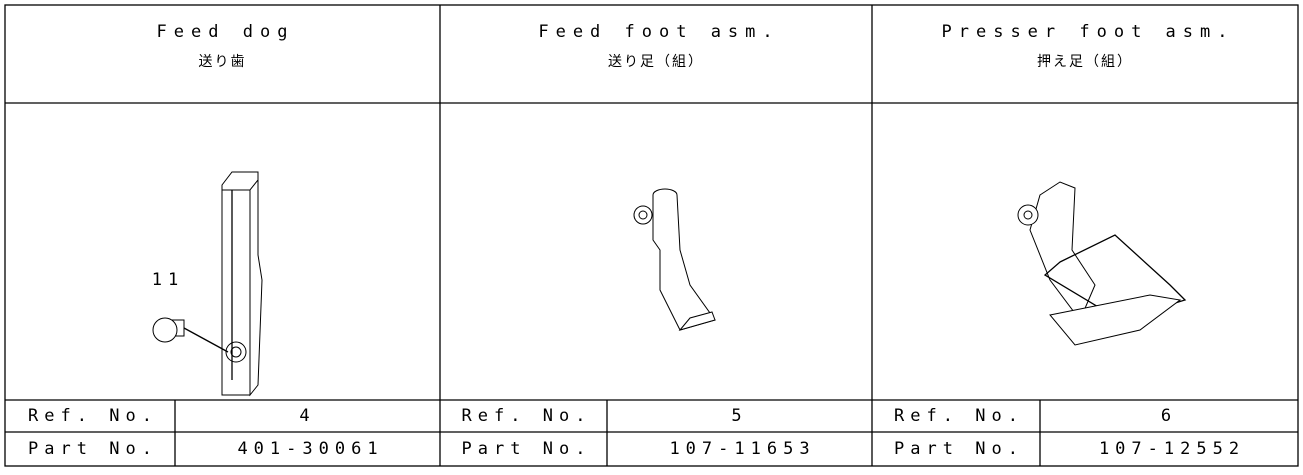 This screenshot has height=475, width=1303. Describe the element at coordinates (1172, 449) in the screenshot. I see `part-value: 107-12552` at that location.